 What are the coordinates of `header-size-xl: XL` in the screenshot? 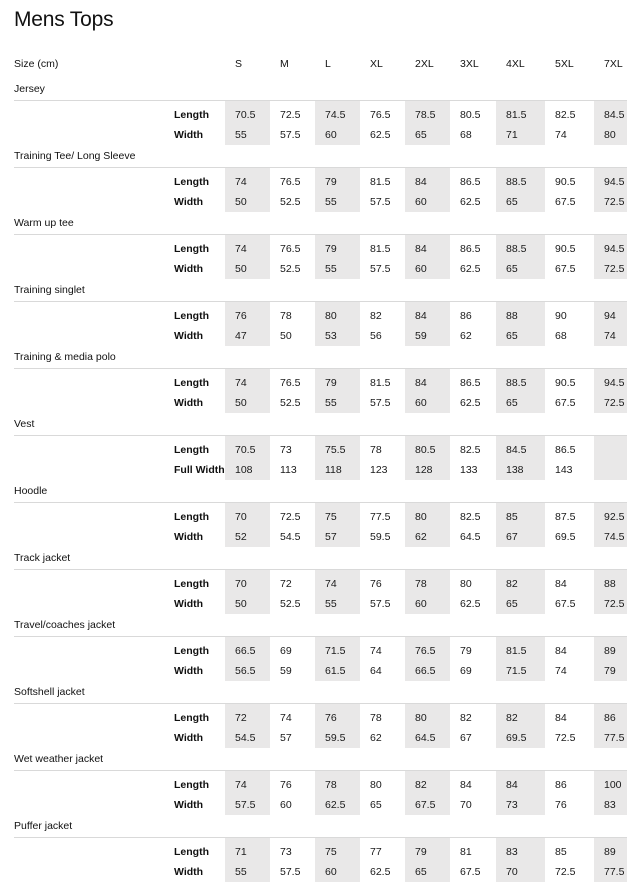 It's located at (376, 64).